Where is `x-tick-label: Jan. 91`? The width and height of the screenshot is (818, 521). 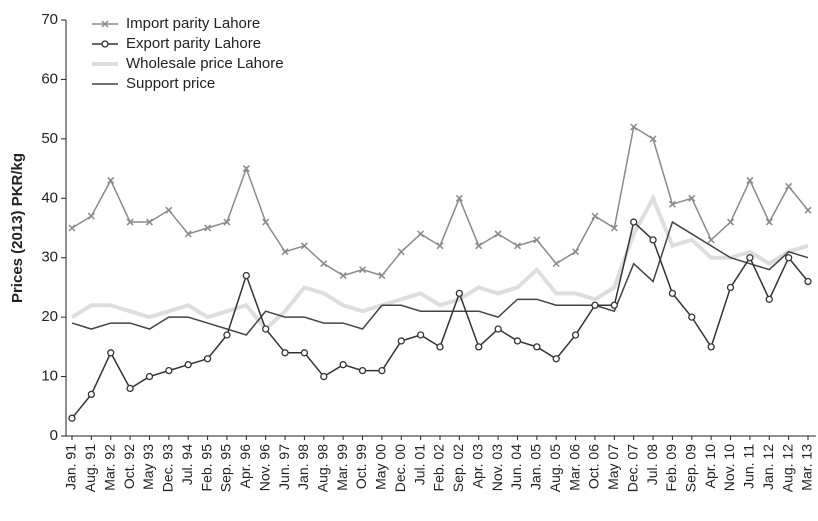
x-tick-label: Jan. 91 is located at coordinates (71, 467).